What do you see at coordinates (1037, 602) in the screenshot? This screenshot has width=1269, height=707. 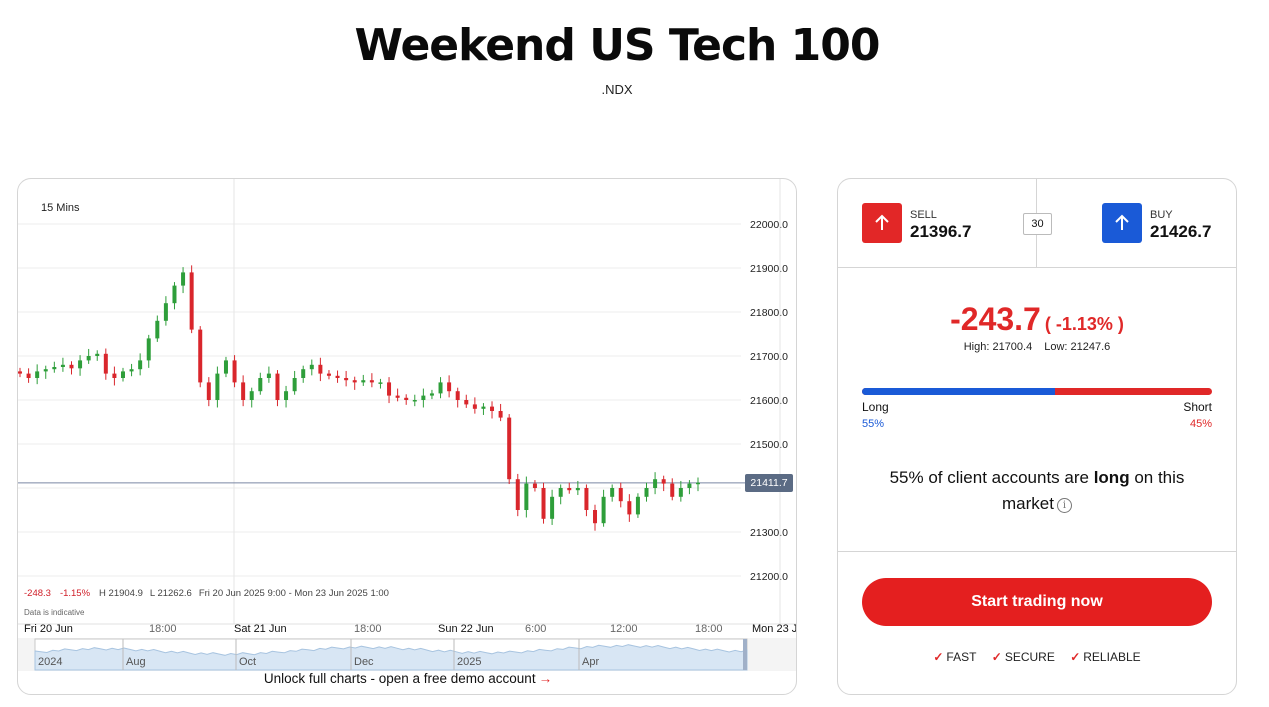 I see `start-trading-button: Start trading now` at bounding box center [1037, 602].